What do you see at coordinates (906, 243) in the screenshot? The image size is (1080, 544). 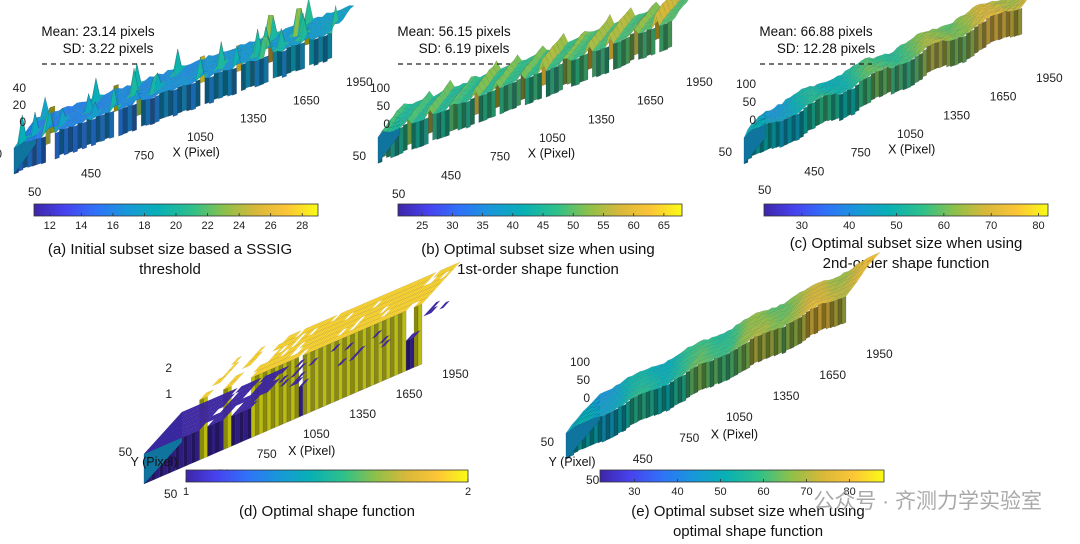 I see `panel-caption: (c) Optimal subset size when using` at bounding box center [906, 243].